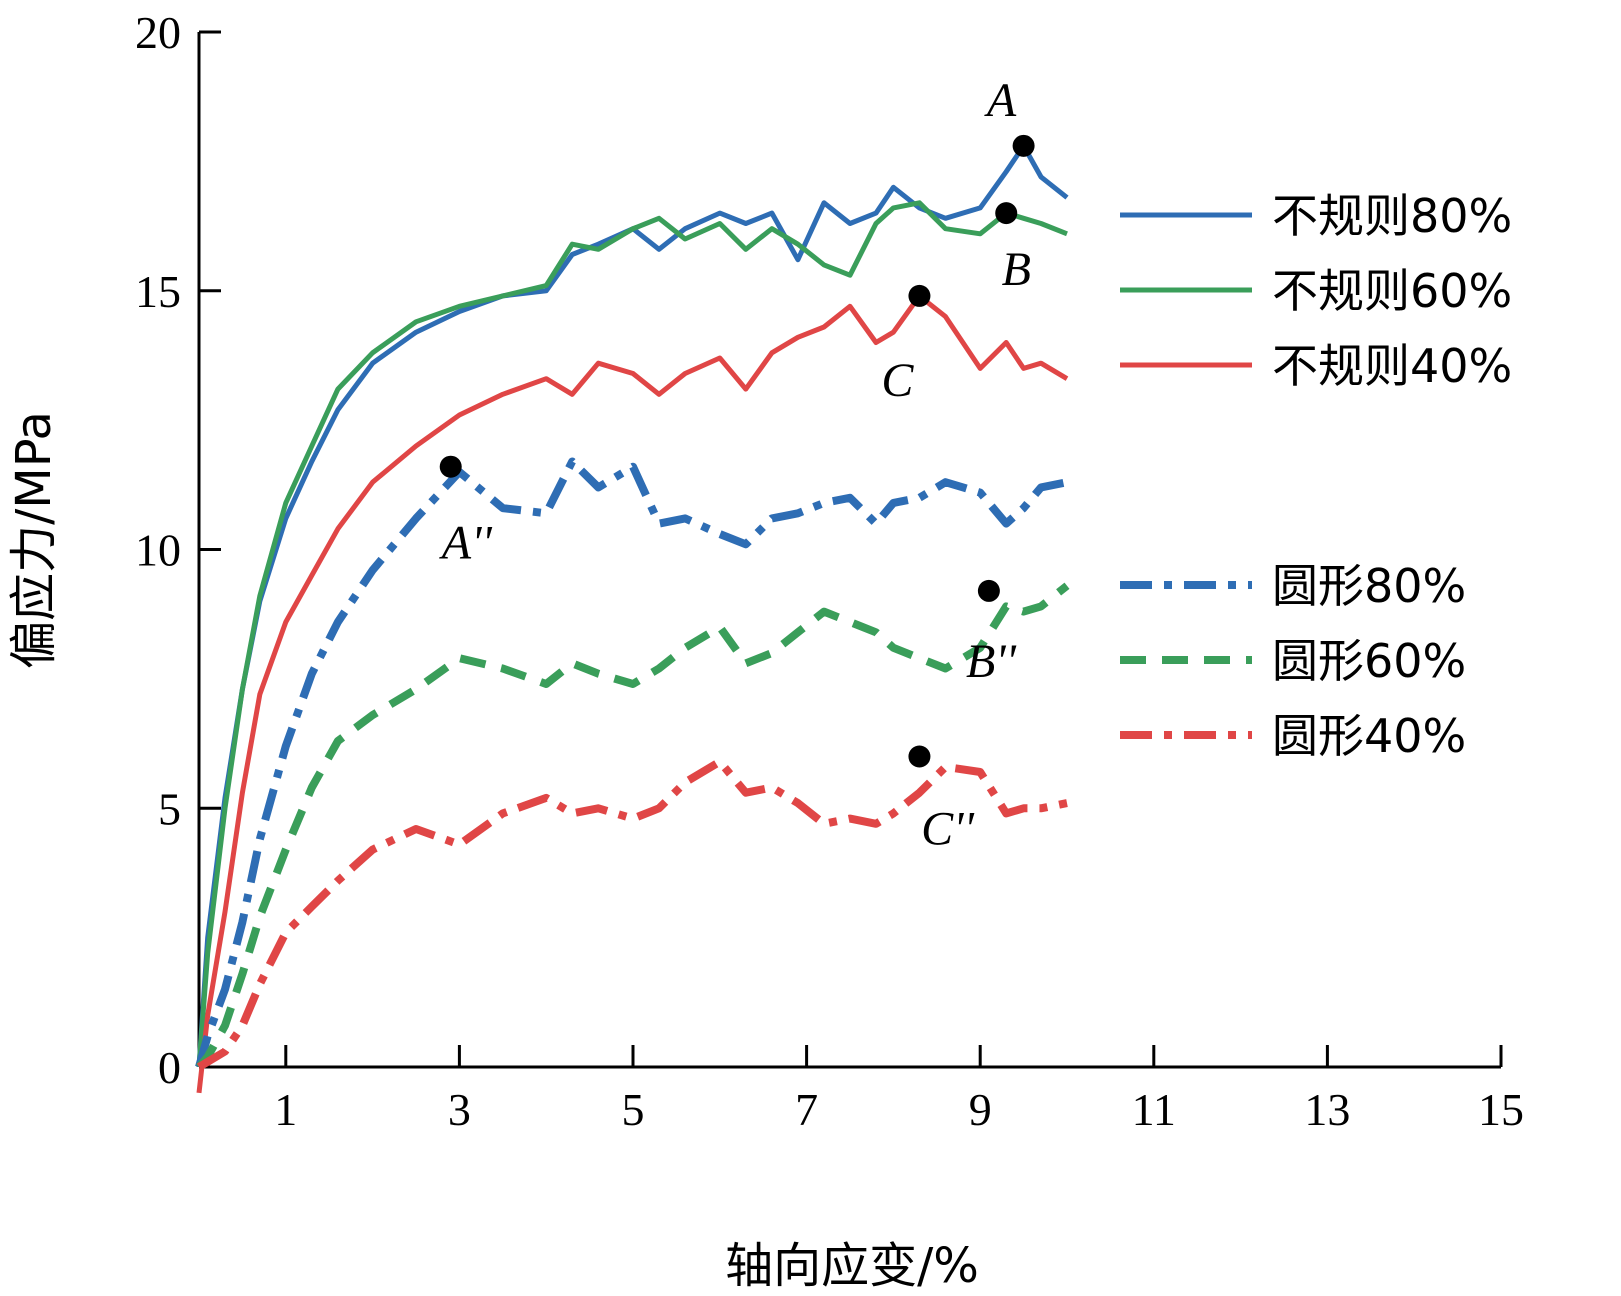 This screenshot has width=1621, height=1296. I want to click on y-tick-label: 20, so click(158, 32).